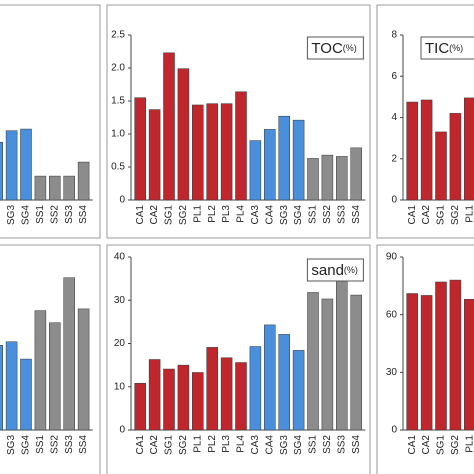 The height and width of the screenshot is (474, 474). What do you see at coordinates (327, 270) in the screenshot?
I see `title-text: sand` at bounding box center [327, 270].